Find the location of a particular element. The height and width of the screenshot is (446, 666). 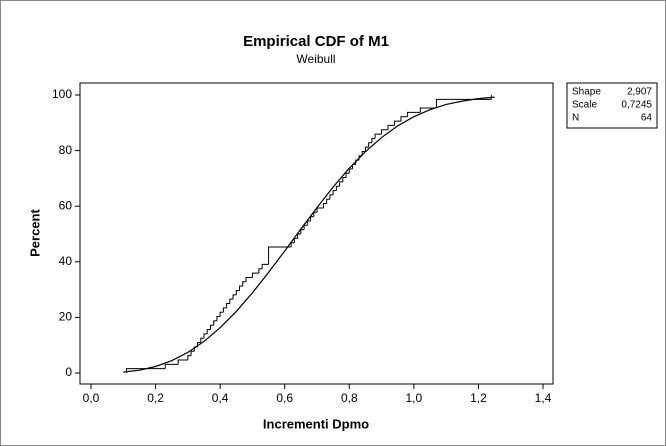

x-tick-label: 0,2 is located at coordinates (155, 398).